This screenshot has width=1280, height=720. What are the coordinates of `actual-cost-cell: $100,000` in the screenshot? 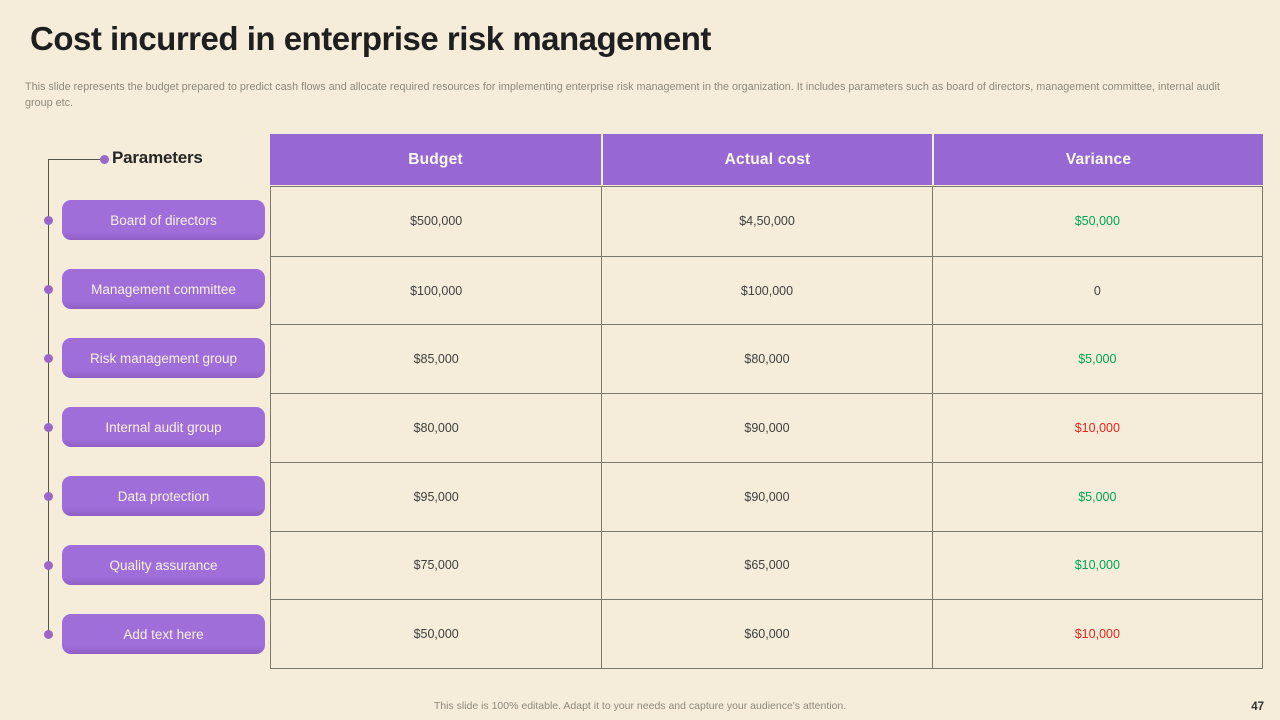 It's located at (766, 290).